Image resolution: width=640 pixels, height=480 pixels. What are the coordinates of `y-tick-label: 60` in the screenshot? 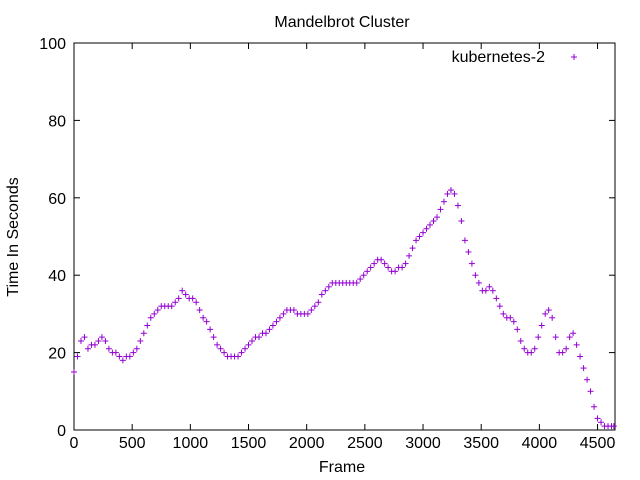 It's located at (57, 199).